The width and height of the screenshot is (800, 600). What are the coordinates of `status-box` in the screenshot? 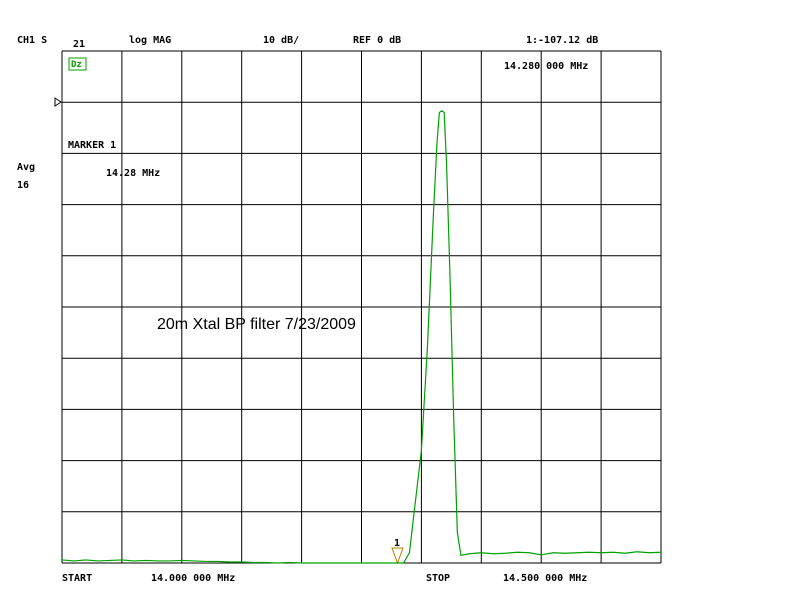 It's located at (77, 64).